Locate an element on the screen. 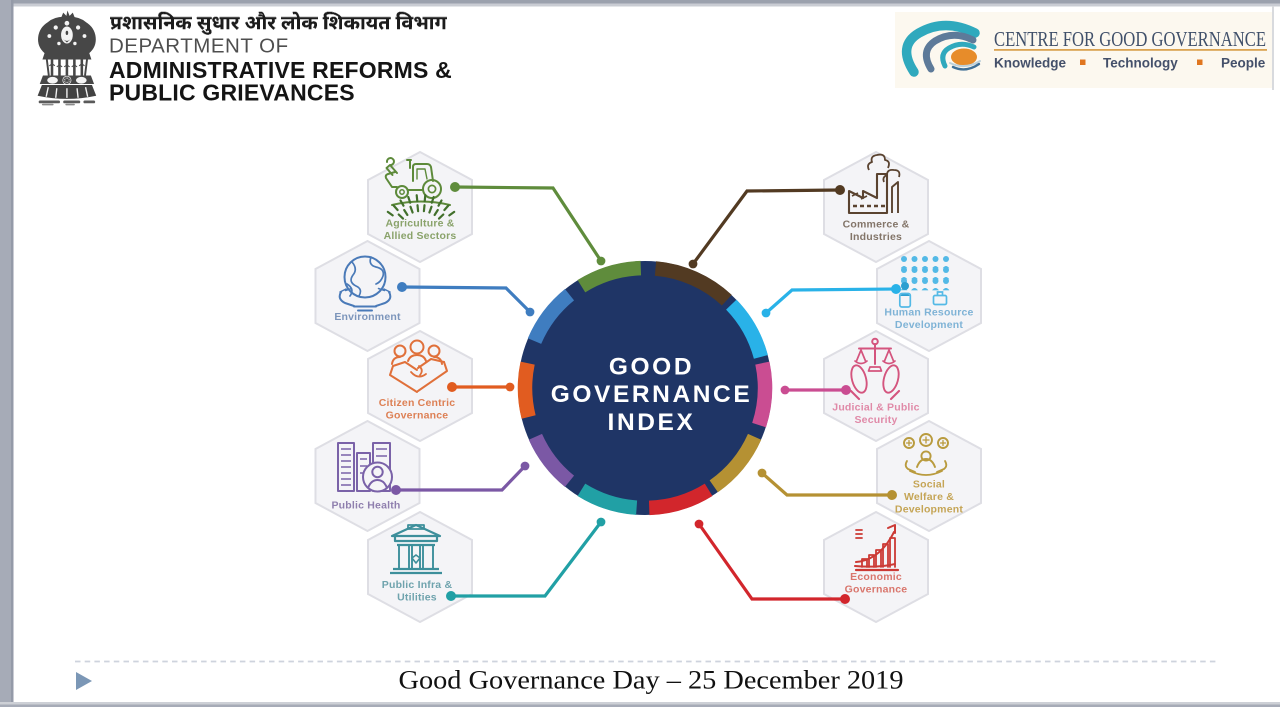 The width and height of the screenshot is (1280, 707). svg-text: Security is located at coordinates (875, 420).